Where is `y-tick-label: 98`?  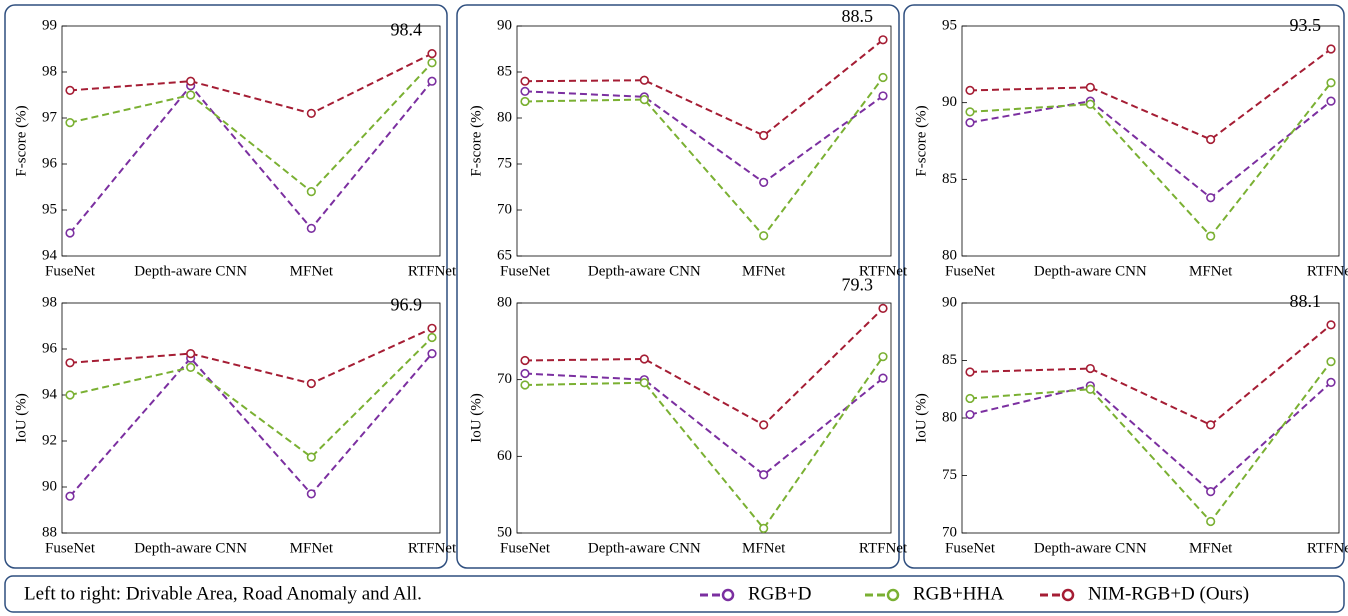 y-tick-label: 98 is located at coordinates (49, 302).